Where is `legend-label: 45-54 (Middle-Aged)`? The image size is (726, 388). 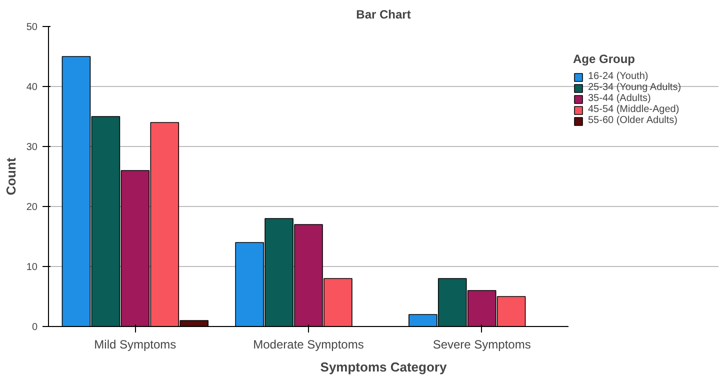 legend-label: 45-54 (Middle-Aged) is located at coordinates (634, 109).